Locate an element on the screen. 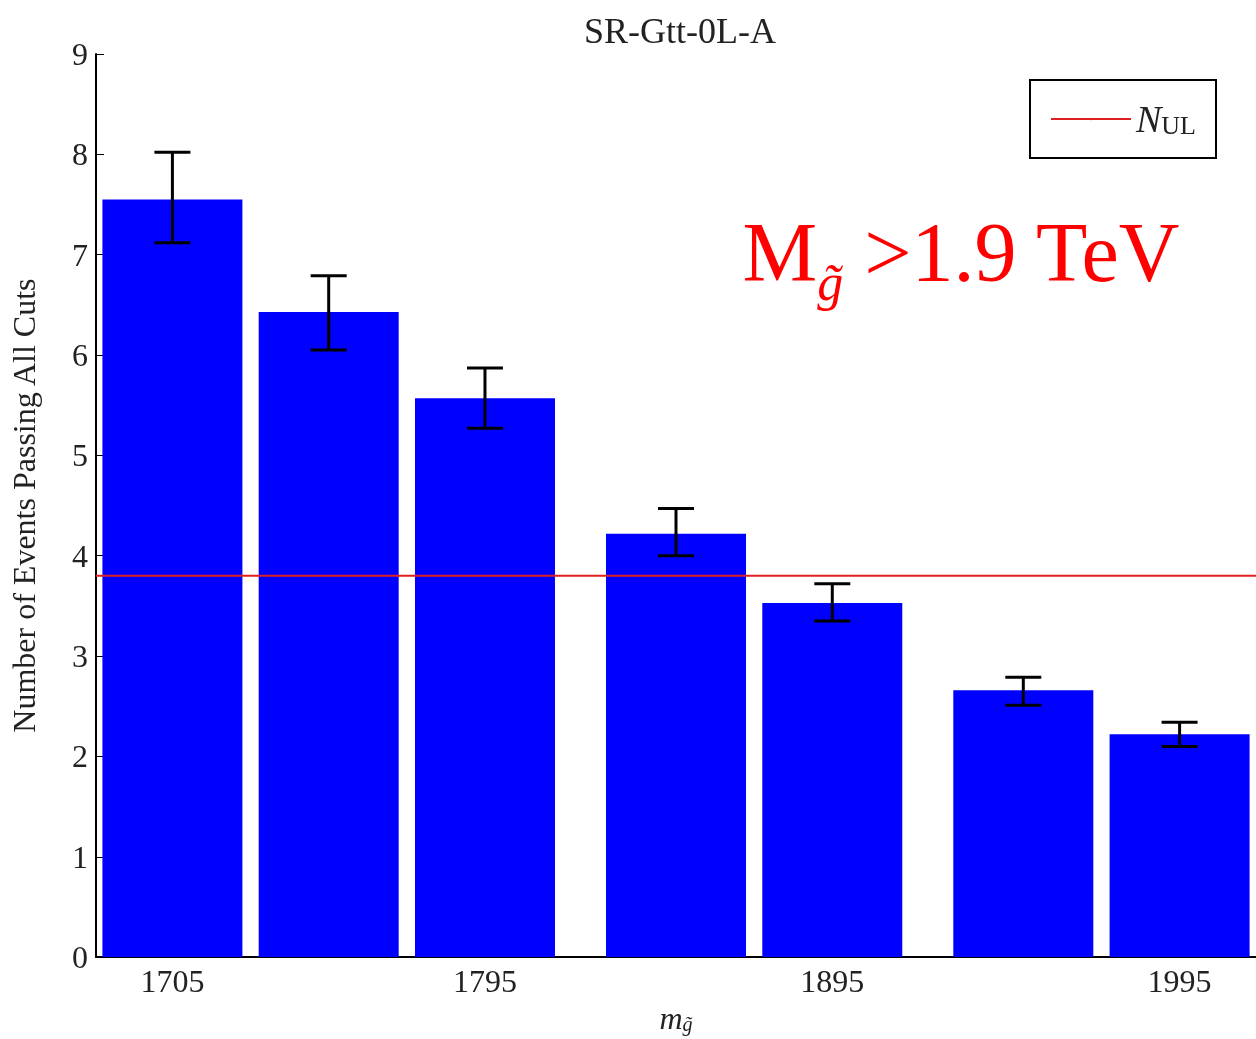 The width and height of the screenshot is (1256, 1039). y-tick-label: 4 is located at coordinates (80, 555).